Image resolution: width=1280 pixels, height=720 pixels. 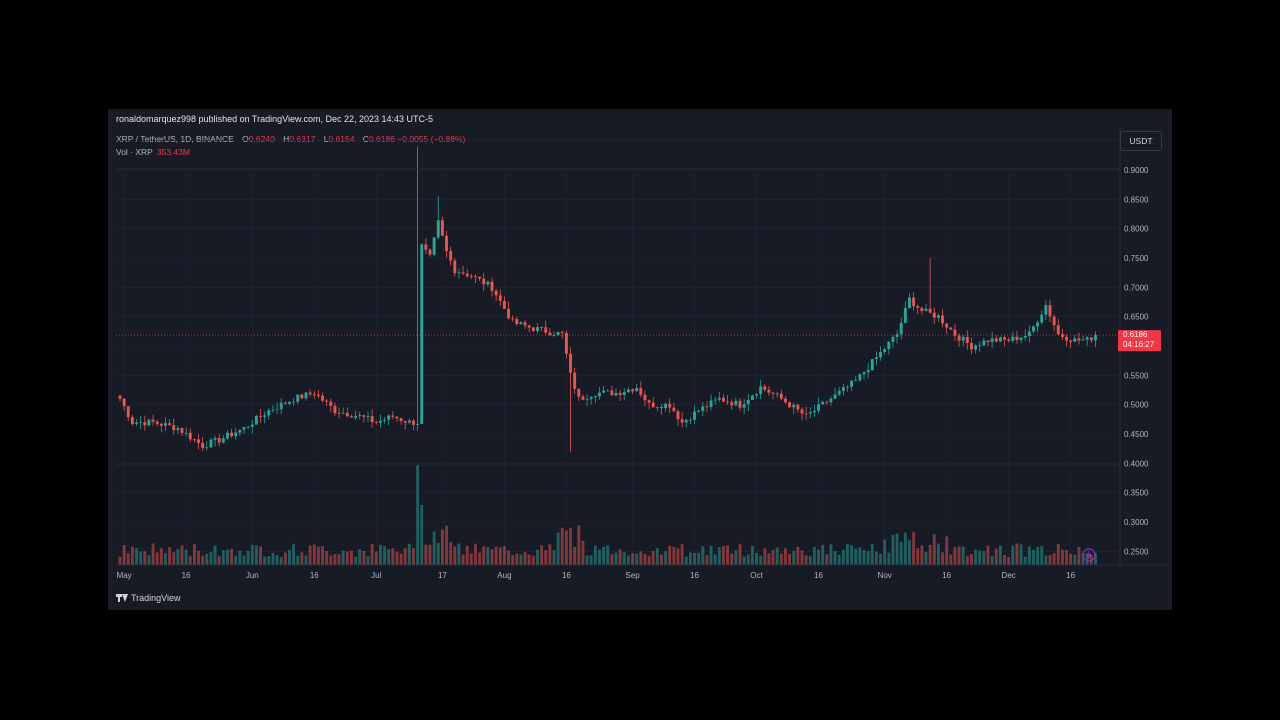 I want to click on volume-label: Vol · XRP, so click(x=134, y=152).